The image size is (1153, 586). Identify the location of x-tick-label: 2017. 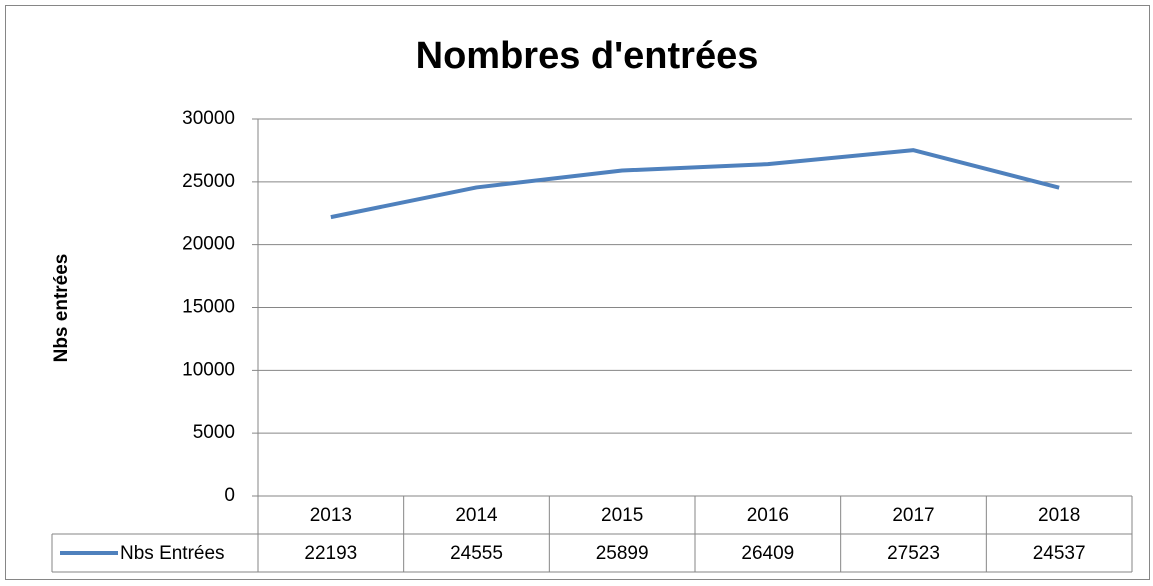
(913, 515).